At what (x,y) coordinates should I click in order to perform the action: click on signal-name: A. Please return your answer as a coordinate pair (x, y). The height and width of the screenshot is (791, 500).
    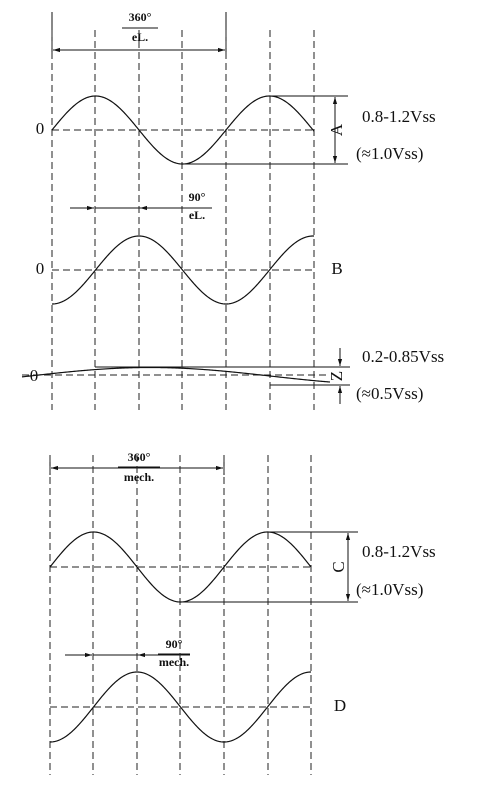
    Looking at the image, I should click on (336, 129).